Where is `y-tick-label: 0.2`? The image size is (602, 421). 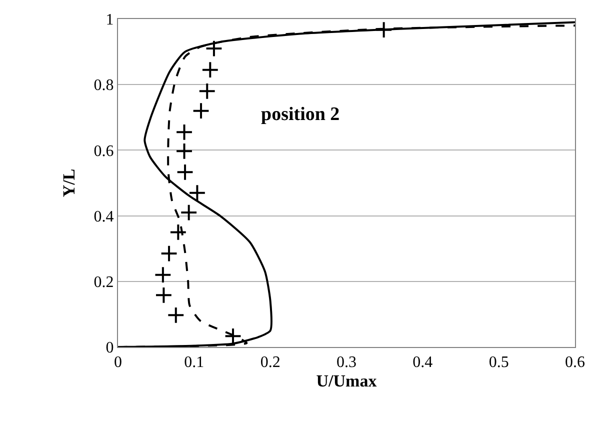
y-tick-label: 0.2 is located at coordinates (104, 282).